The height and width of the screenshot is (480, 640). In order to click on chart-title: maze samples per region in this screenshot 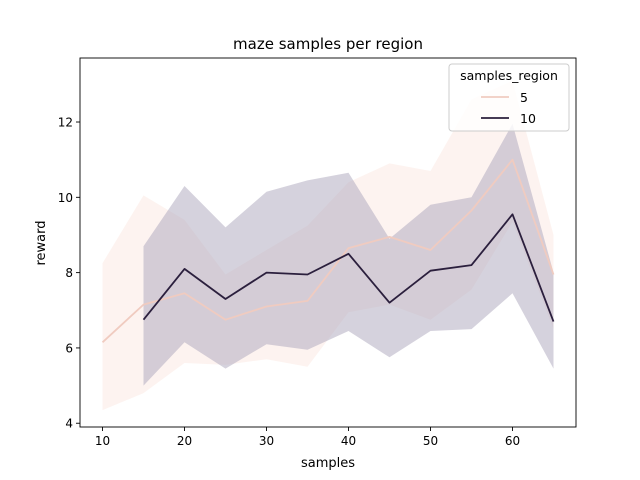, I will do `click(328, 44)`.